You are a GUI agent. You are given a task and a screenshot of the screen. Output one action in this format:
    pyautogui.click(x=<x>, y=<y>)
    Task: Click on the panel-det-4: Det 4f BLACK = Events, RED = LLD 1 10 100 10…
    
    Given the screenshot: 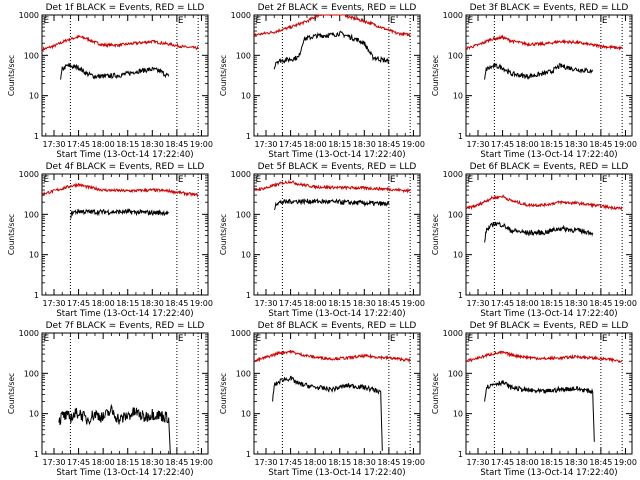 What is the action you would take?
    pyautogui.click(x=110, y=240)
    